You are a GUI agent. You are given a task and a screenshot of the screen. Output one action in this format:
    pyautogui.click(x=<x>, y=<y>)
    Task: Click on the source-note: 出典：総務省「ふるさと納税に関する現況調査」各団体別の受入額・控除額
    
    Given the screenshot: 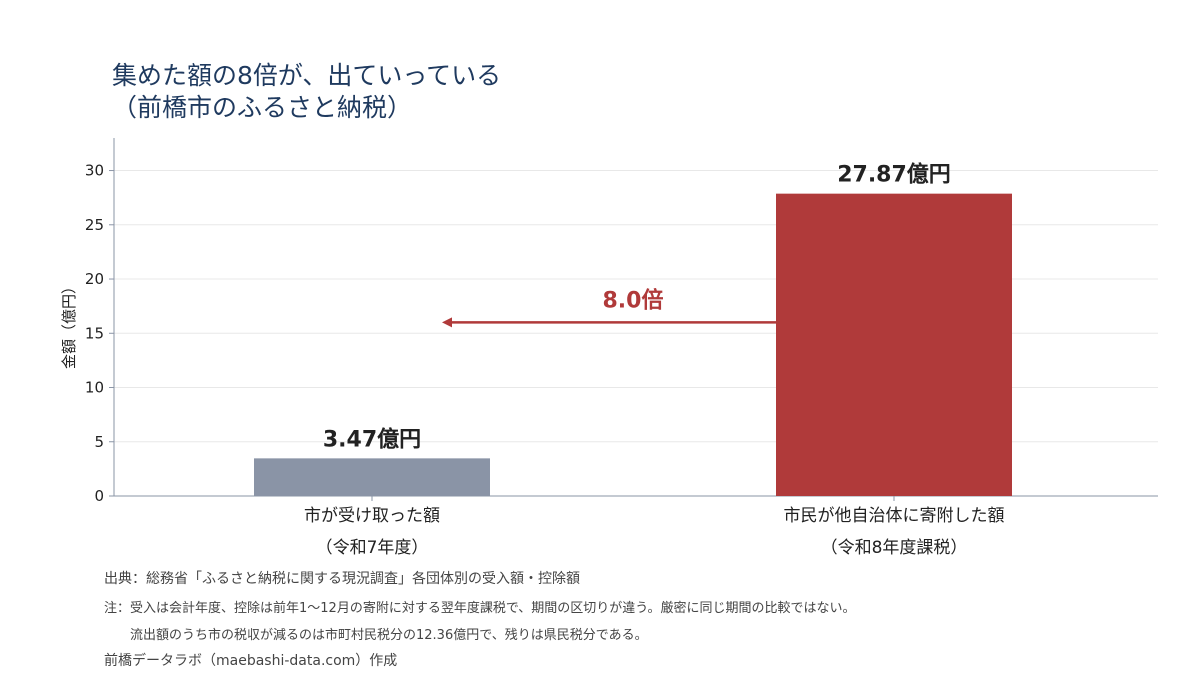 What is the action you would take?
    pyautogui.click(x=342, y=579)
    